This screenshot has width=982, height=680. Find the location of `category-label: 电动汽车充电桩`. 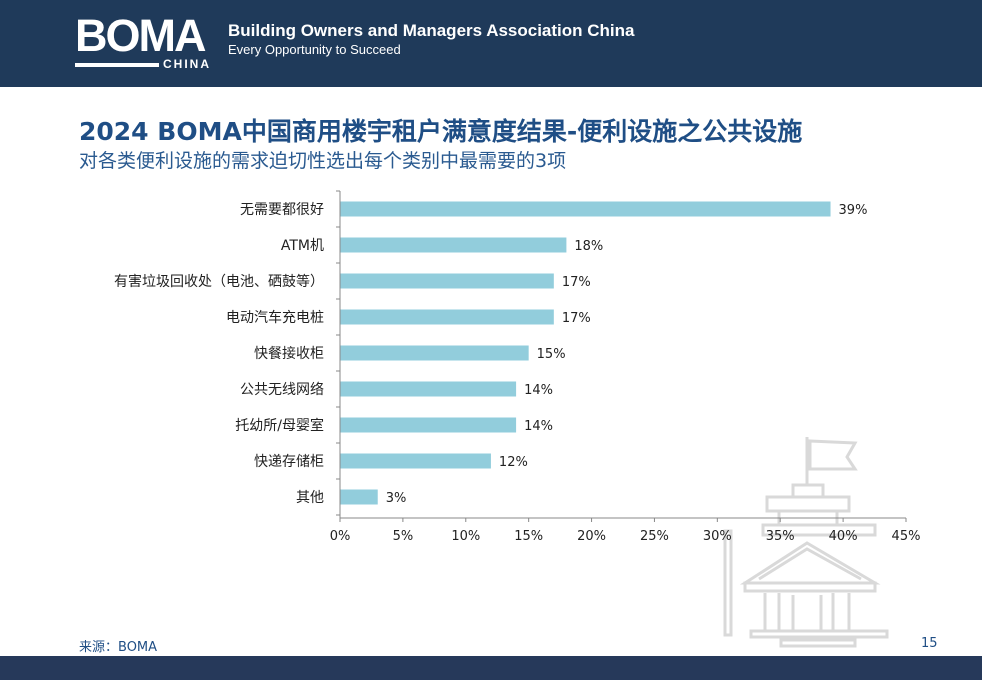

category-label: 电动汽车充电桩 is located at coordinates (275, 317).